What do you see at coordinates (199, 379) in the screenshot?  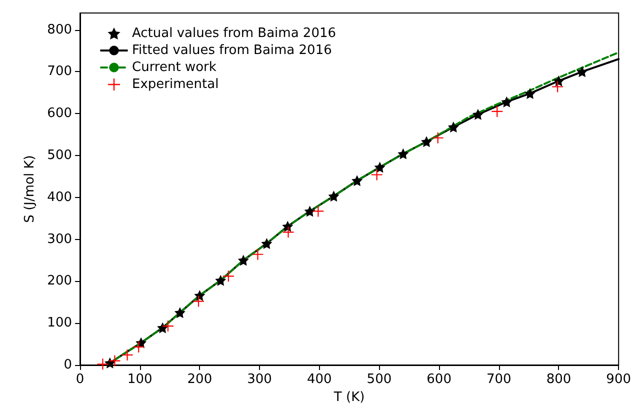 I see `x-tick-label: 200` at bounding box center [199, 379].